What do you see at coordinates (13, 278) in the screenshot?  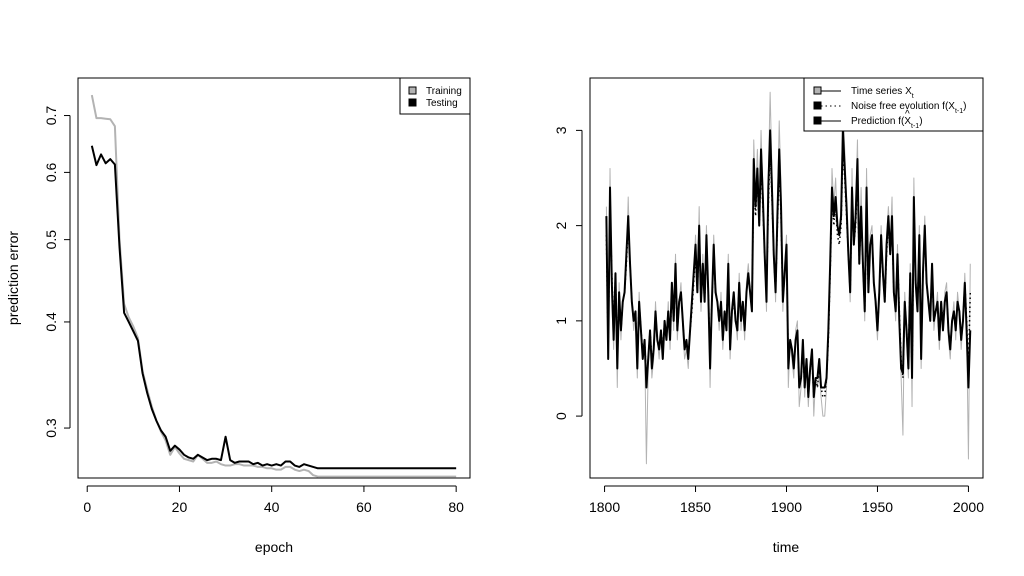 I see `left-y-axis-title: prediction error` at bounding box center [13, 278].